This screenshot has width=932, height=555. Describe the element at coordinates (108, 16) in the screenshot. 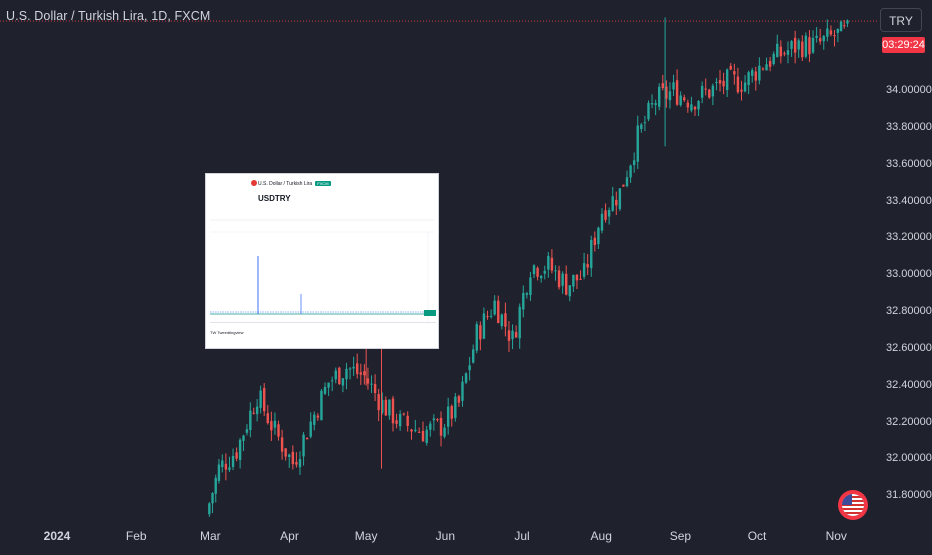

I see `chart-title: U.S. Dollar / Turkish Lira, 1D, FXCM` at that location.